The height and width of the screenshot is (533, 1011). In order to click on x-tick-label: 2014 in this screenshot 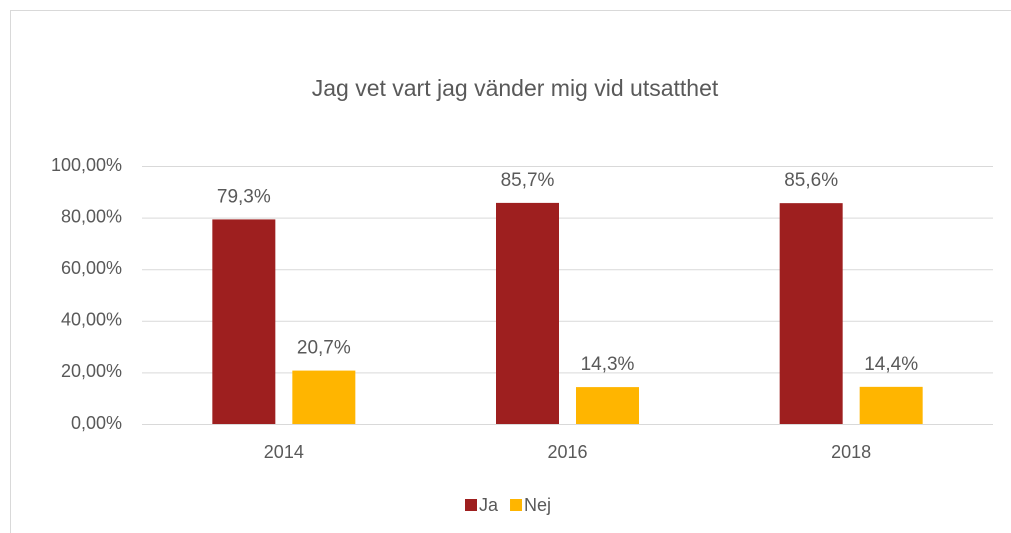, I will do `click(284, 452)`.